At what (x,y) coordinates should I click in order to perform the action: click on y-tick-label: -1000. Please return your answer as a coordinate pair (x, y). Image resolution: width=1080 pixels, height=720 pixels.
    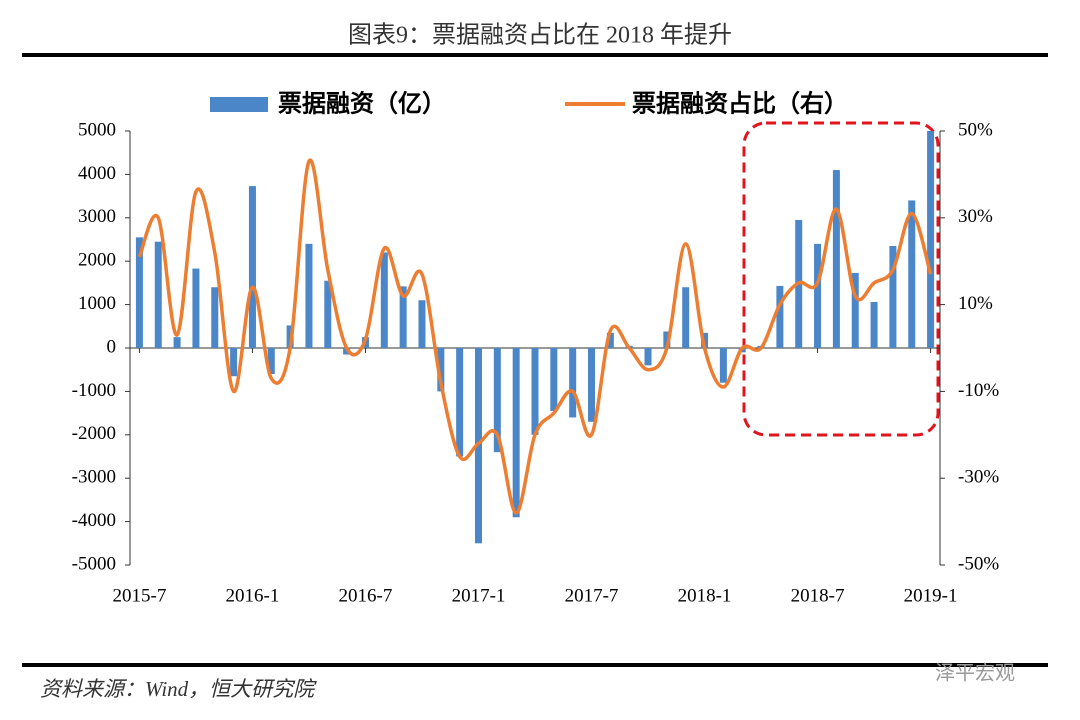
    Looking at the image, I should click on (94, 390).